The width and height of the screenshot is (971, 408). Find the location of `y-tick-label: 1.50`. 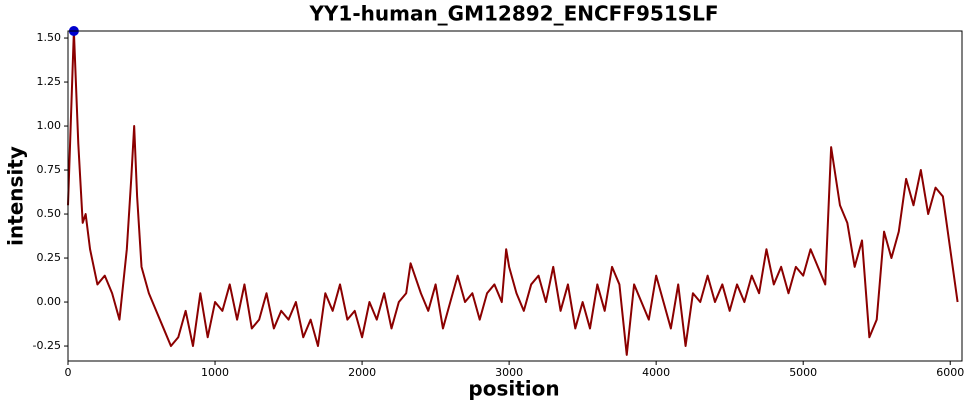

y-tick-label: 1.50 is located at coordinates (49, 37).